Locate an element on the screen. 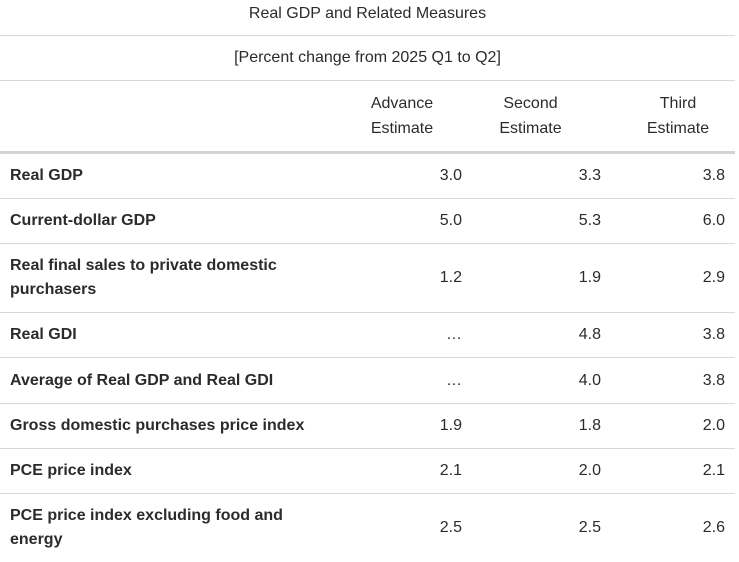  second-value: 1.8 is located at coordinates (538, 426).